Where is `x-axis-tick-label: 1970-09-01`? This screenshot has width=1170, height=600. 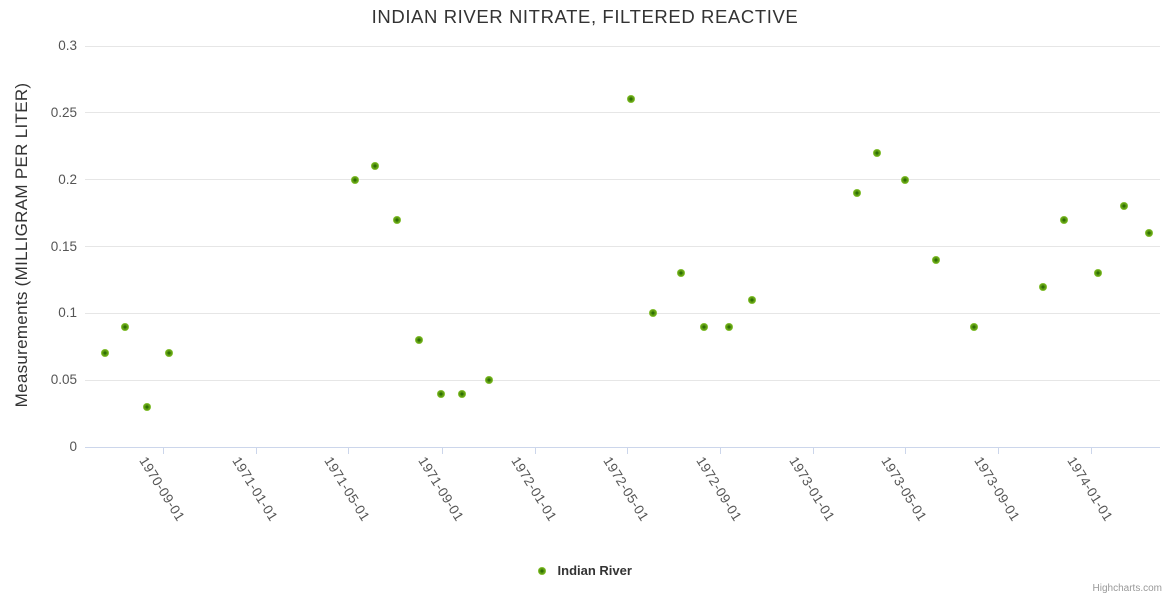
x-axis-tick-label: 1970-09-01 is located at coordinates (162, 489).